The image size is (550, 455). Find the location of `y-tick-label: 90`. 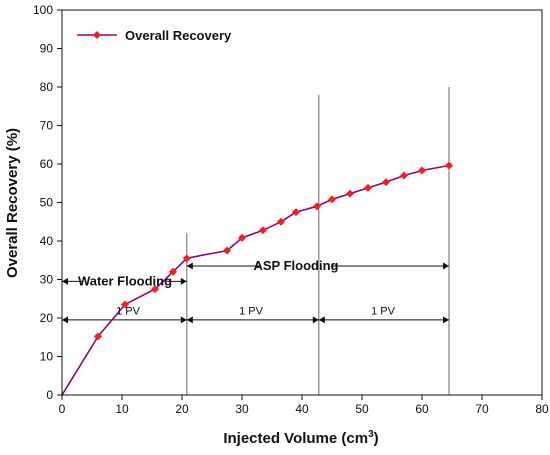

y-tick-label: 90 is located at coordinates (47, 49).